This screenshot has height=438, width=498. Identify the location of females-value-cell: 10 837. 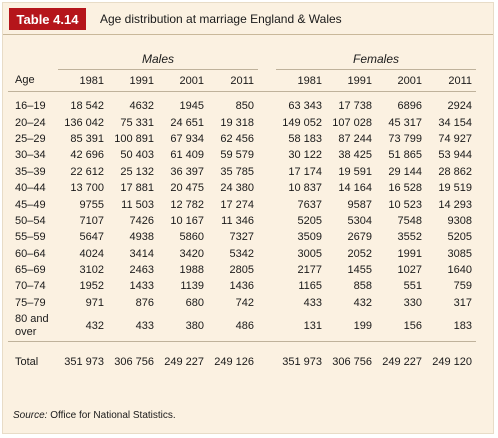
(305, 188).